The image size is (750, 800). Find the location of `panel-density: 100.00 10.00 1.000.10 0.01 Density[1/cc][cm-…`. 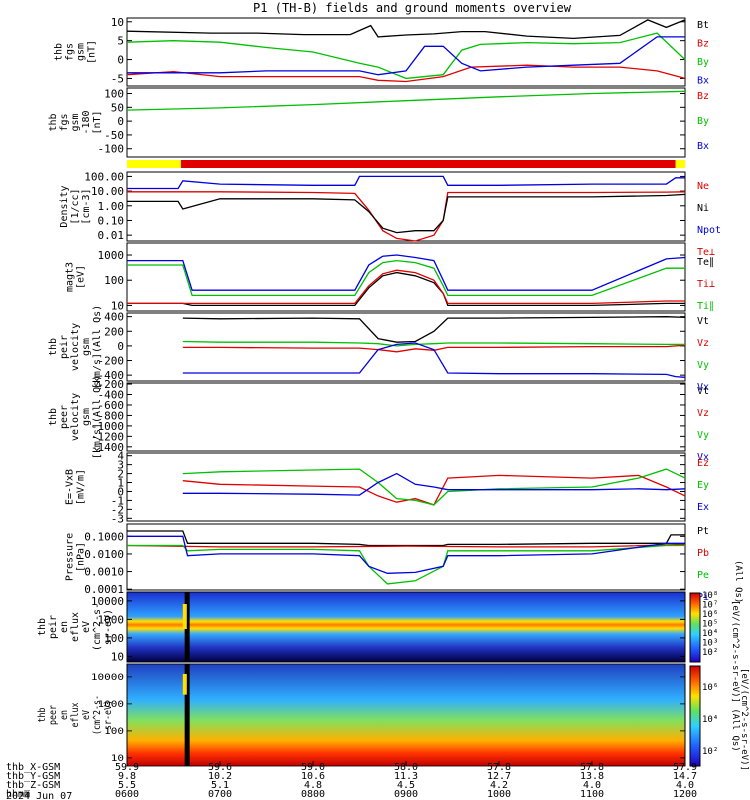

panel-density: 100.00 10.00 1.000.10 0.01 Density[1/cc][cm-… is located at coordinates (372, 206).